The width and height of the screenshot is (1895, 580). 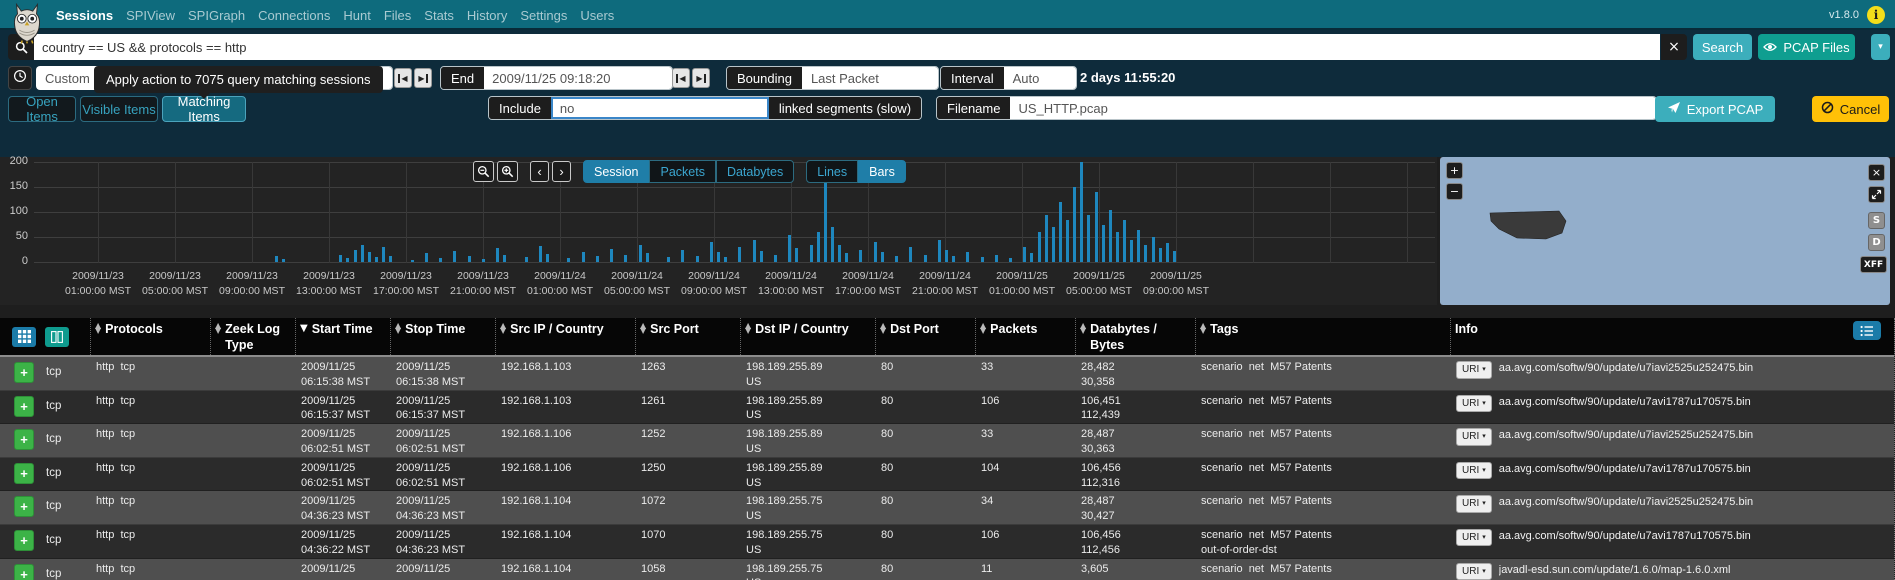 I want to click on map-dst-button: D, so click(x=1876, y=242).